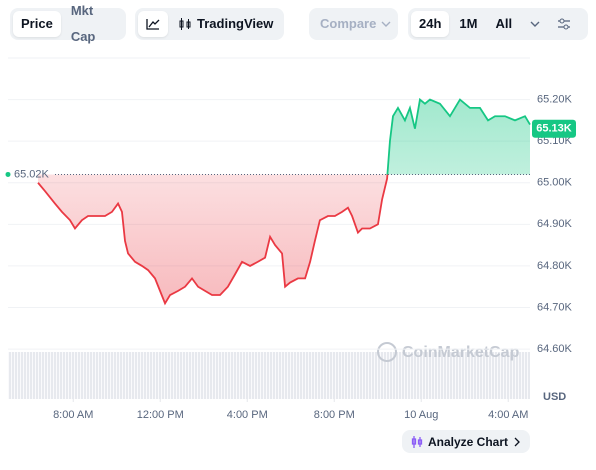 Image resolution: width=596 pixels, height=470 pixels. What do you see at coordinates (555, 266) in the screenshot?
I see `y-tick-label: 64.80K` at bounding box center [555, 266].